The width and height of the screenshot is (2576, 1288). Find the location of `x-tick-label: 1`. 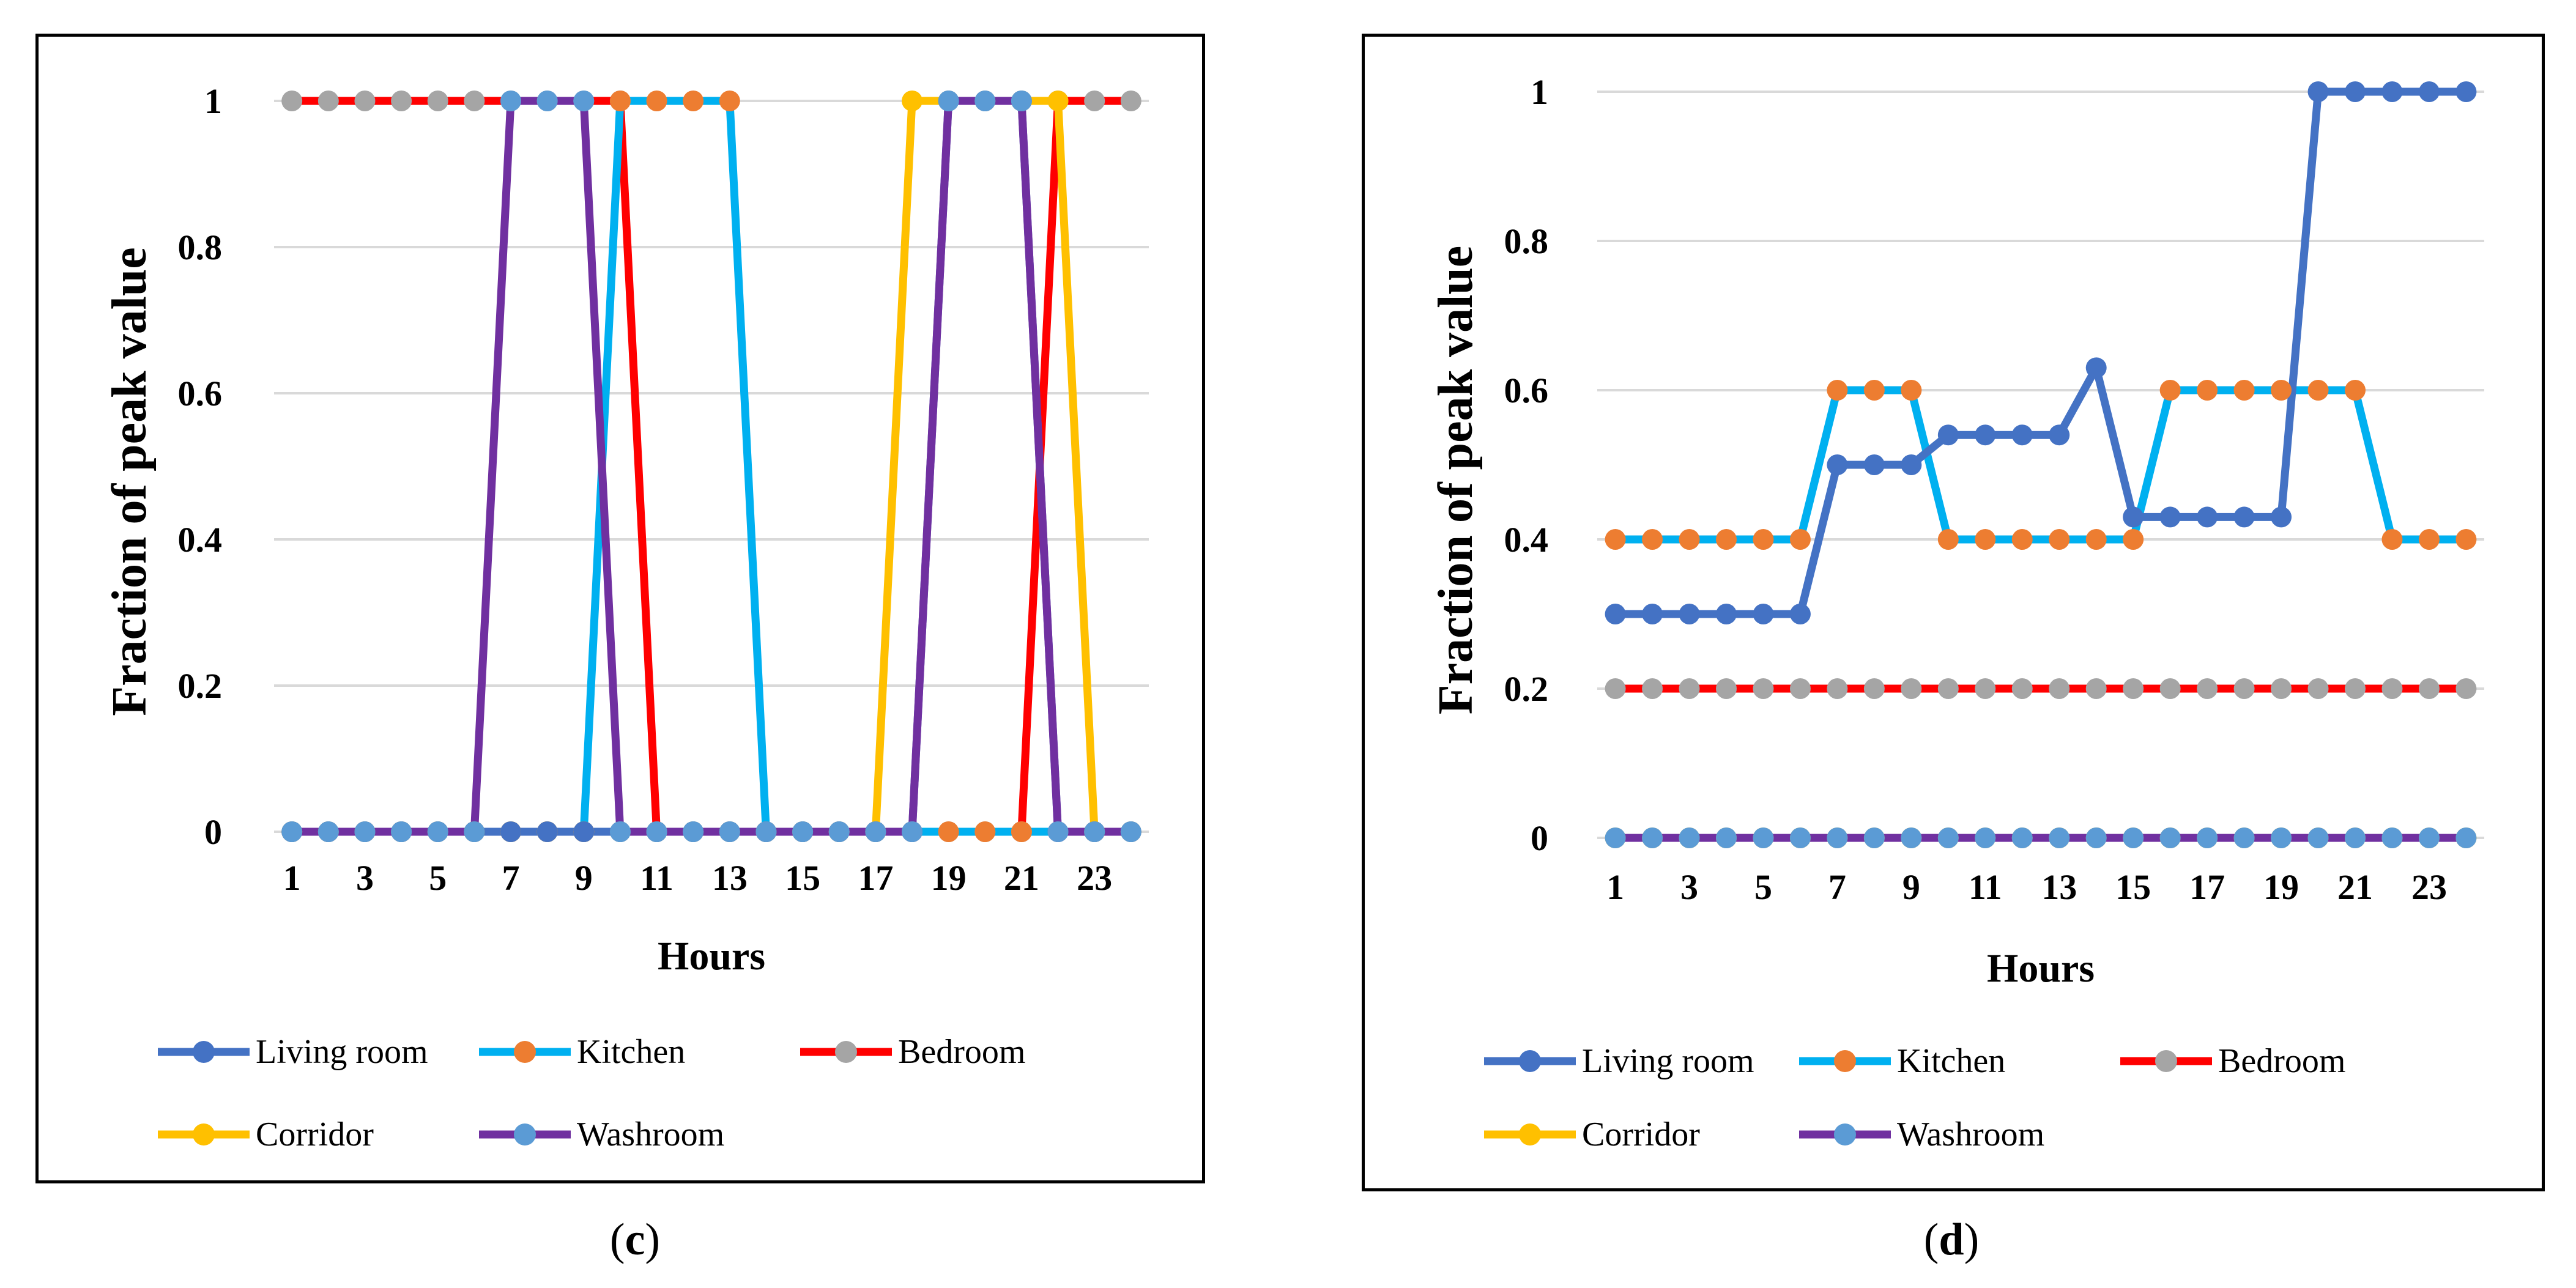

x-tick-label: 1 is located at coordinates (292, 878).